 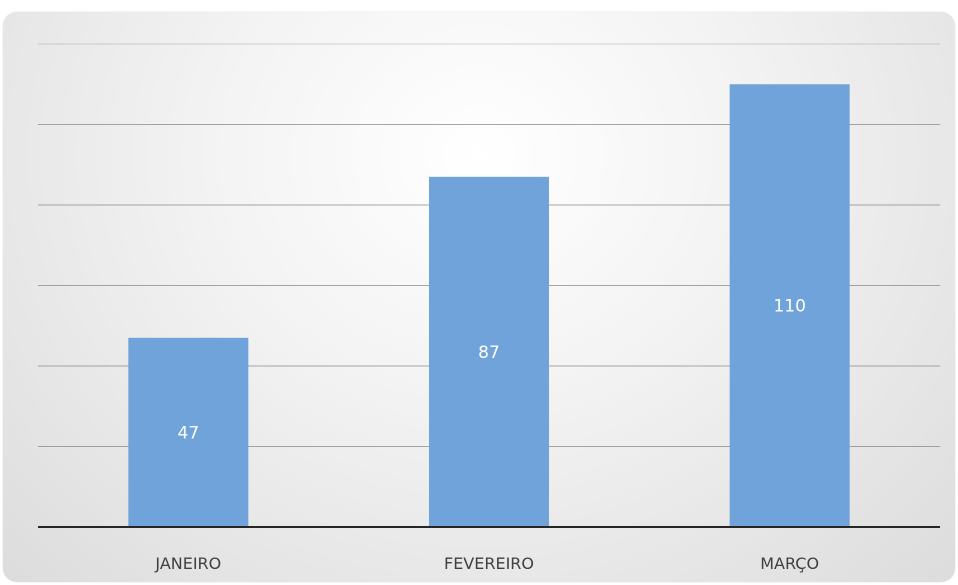 I want to click on bar-janeiro, so click(x=188, y=432).